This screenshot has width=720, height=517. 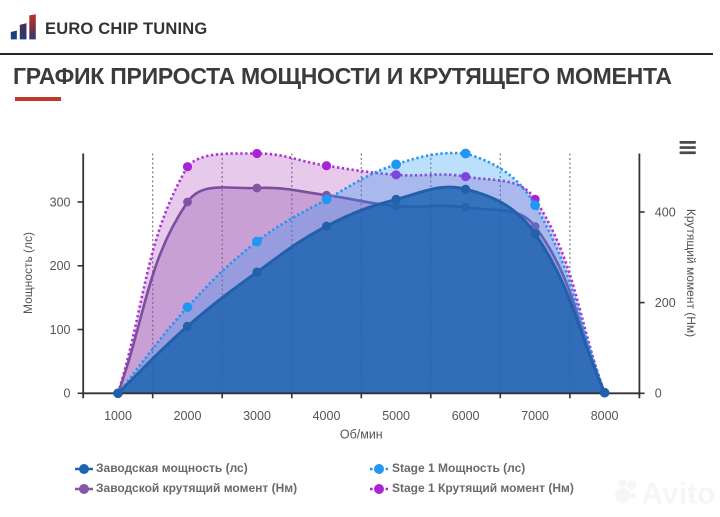 What do you see at coordinates (361, 434) in the screenshot?
I see `svg-text: Об/мин` at bounding box center [361, 434].